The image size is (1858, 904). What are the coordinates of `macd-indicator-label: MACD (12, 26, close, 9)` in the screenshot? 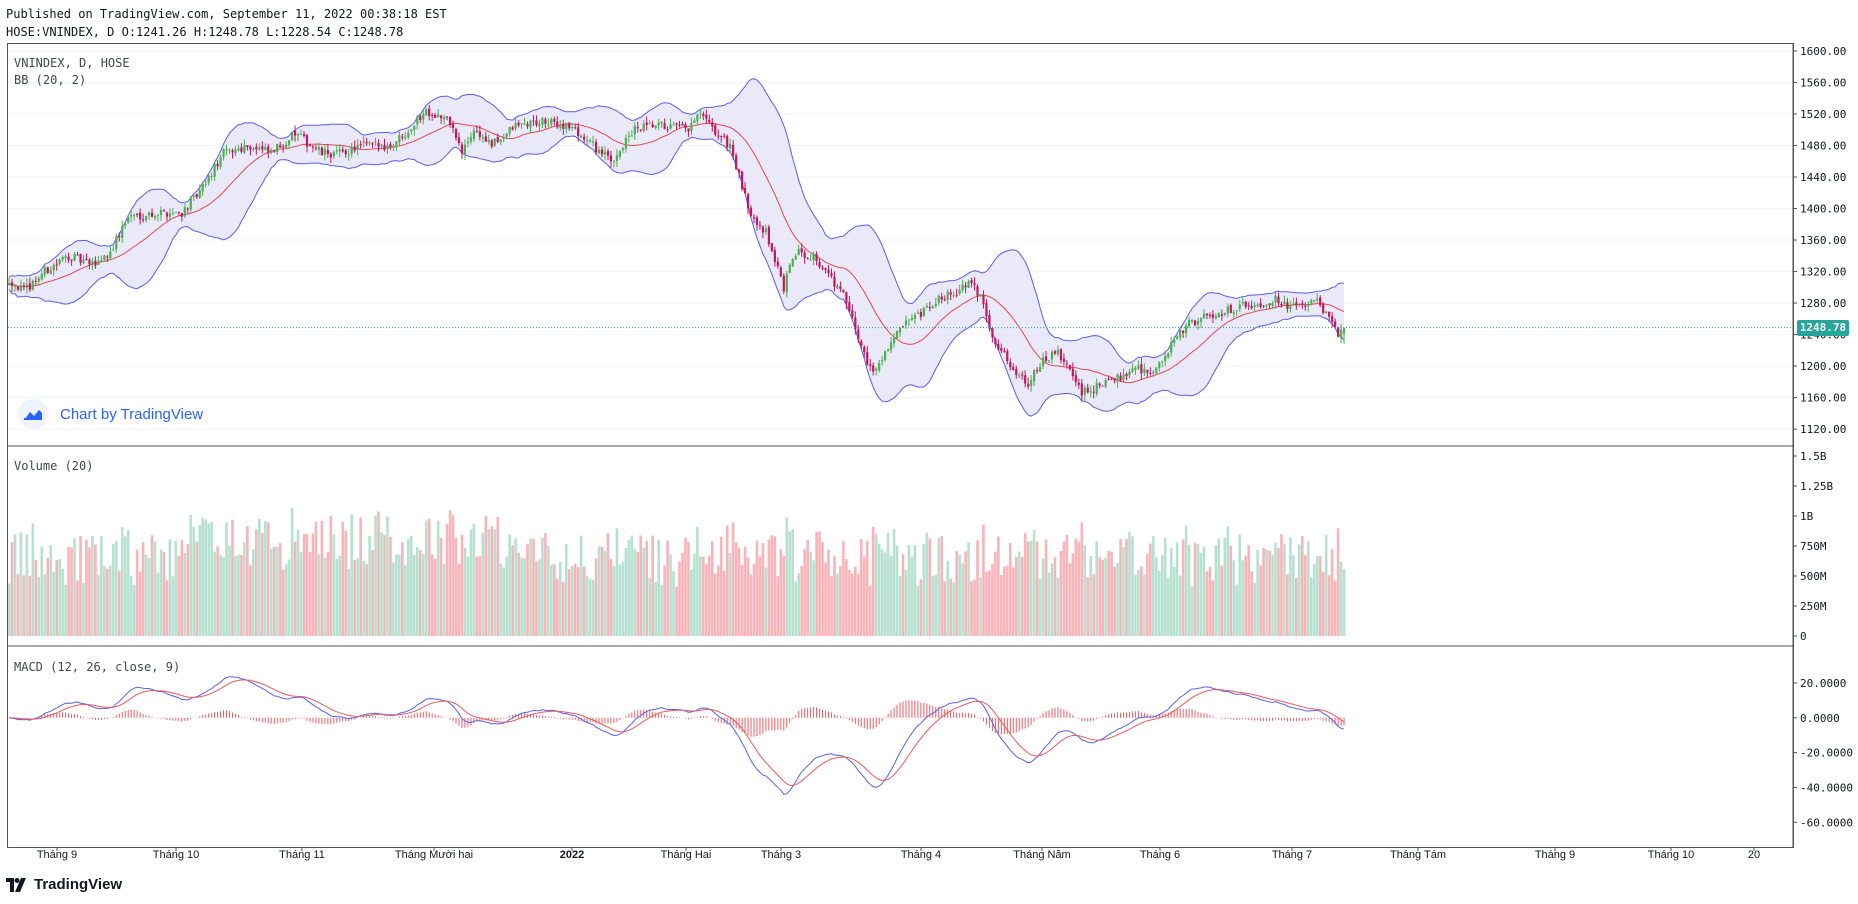 It's located at (97, 667).